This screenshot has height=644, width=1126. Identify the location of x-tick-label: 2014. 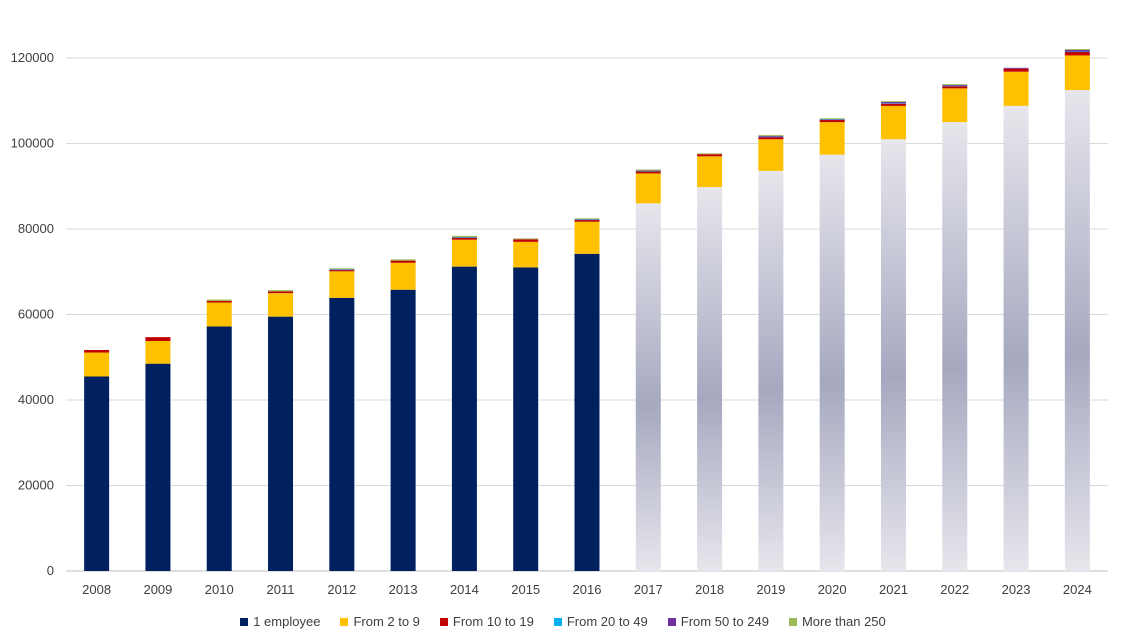
(464, 589).